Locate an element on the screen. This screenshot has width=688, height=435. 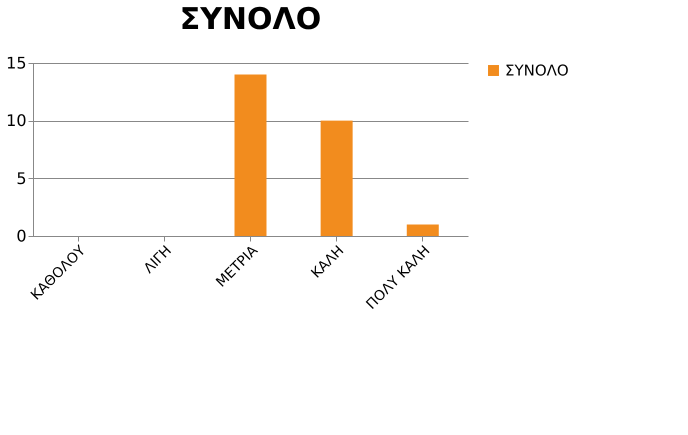
y-tick-label: 0 is located at coordinates (21, 236).